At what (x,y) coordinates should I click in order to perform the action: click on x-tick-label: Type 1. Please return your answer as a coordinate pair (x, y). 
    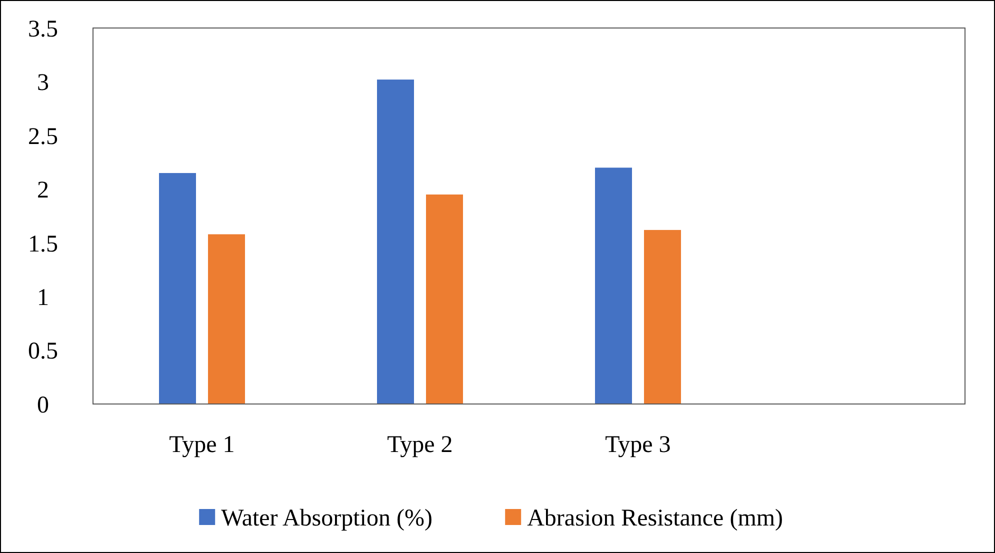
    Looking at the image, I should click on (202, 445).